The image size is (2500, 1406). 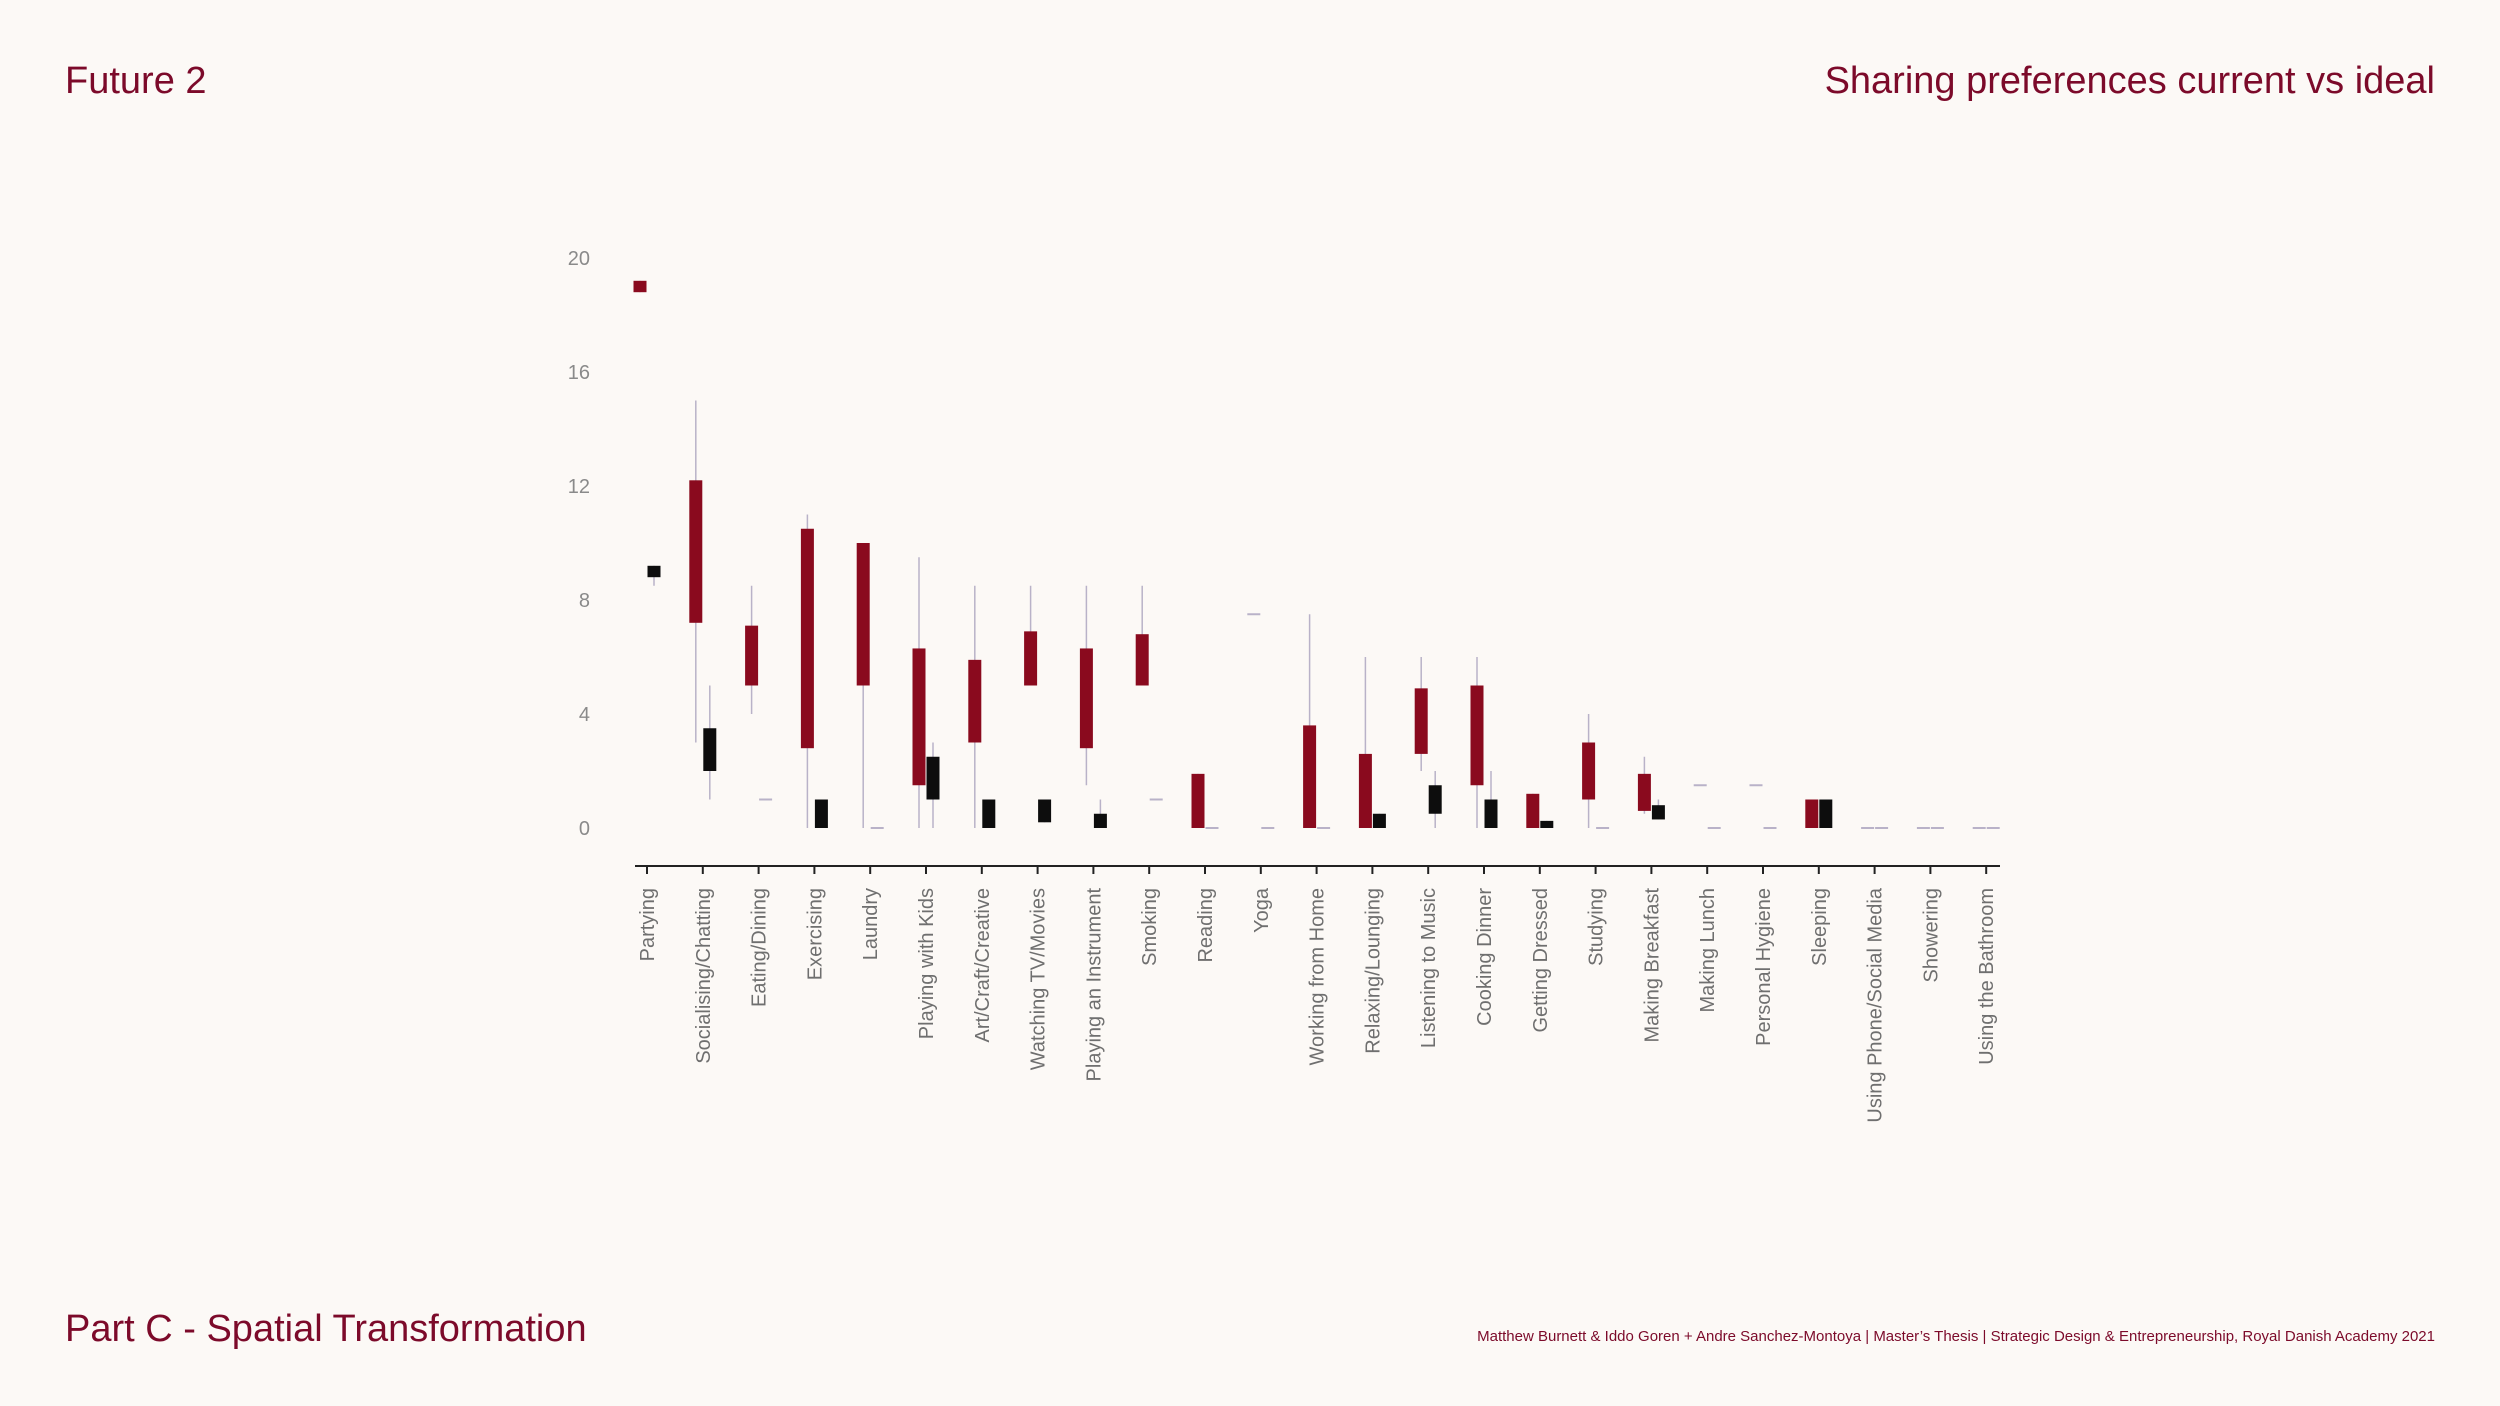 What do you see at coordinates (871, 924) in the screenshot?
I see `x-tick-label: Laundry` at bounding box center [871, 924].